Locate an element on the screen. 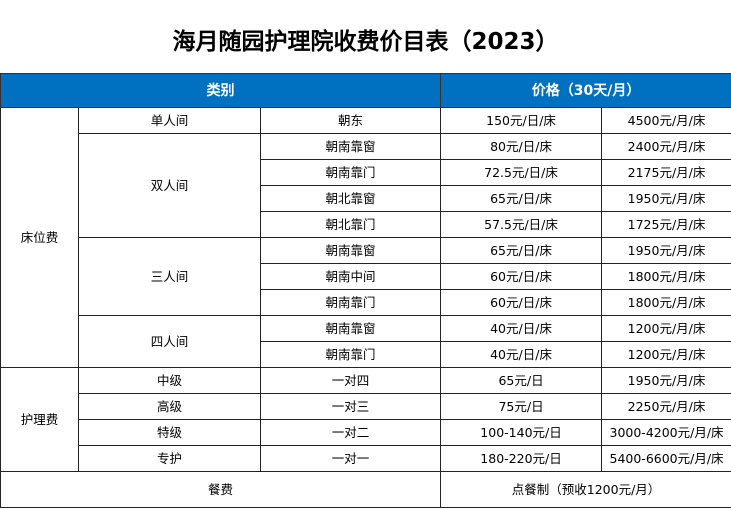 This screenshot has height=509, width=731. header-cell: 类别 is located at coordinates (221, 90).